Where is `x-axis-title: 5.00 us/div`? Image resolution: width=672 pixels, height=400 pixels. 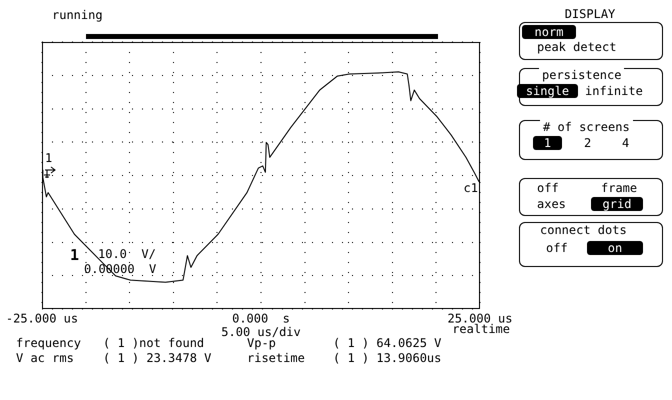
x-axis-title: 5.00 us/div is located at coordinates (261, 331).